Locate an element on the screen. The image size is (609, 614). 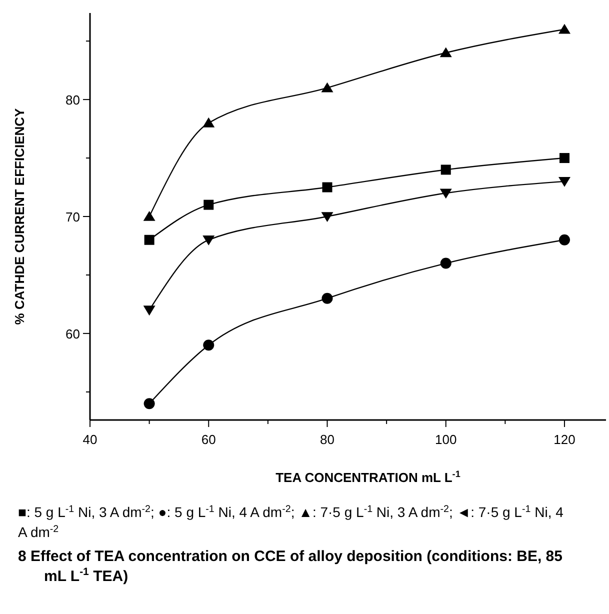
x-axis-title: TEA CONCENTRATION mL L$^{-1}$ is located at coordinates (368, 477).